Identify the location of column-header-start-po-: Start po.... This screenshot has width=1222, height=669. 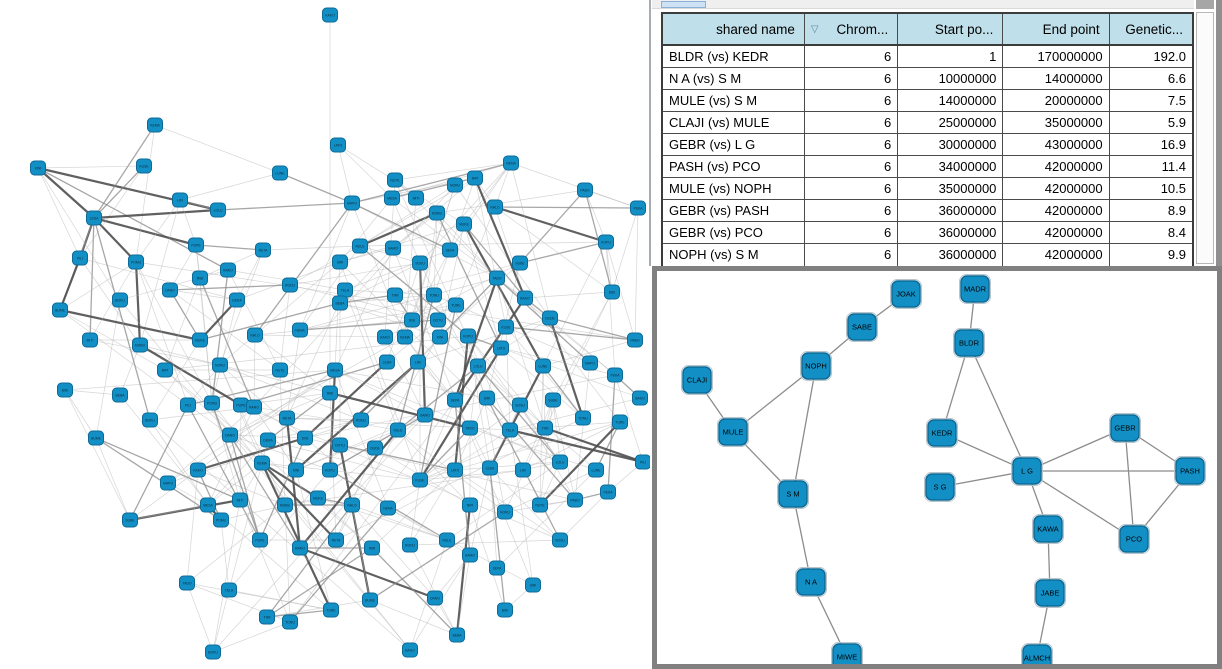
(951, 29).